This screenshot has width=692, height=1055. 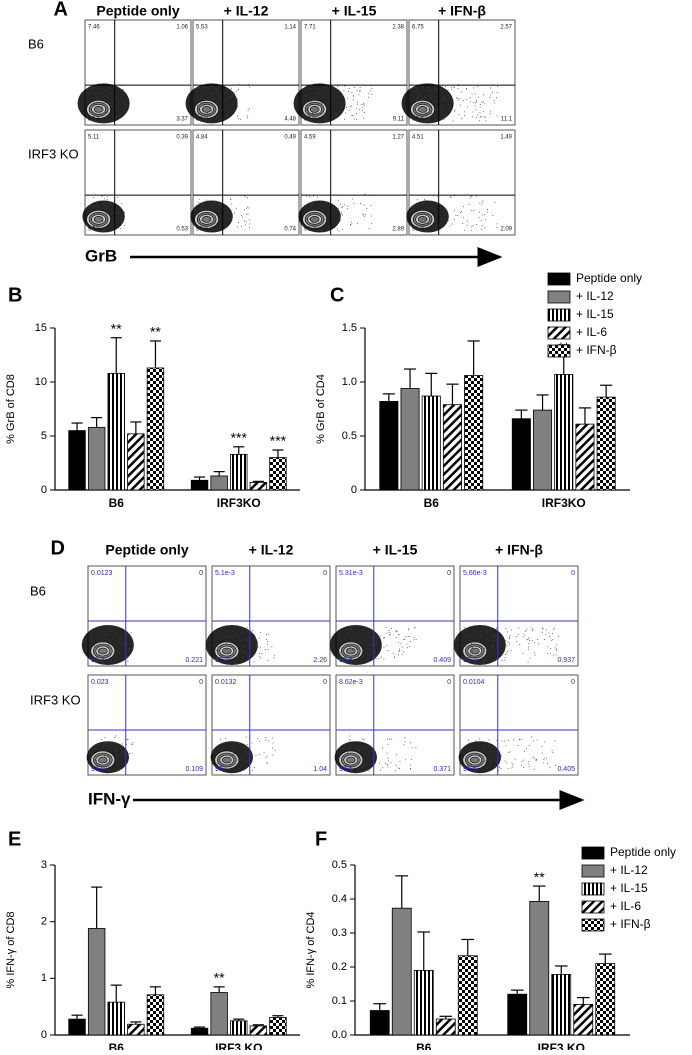 I want to click on quadrant-value: 1.49, so click(x=506, y=138).